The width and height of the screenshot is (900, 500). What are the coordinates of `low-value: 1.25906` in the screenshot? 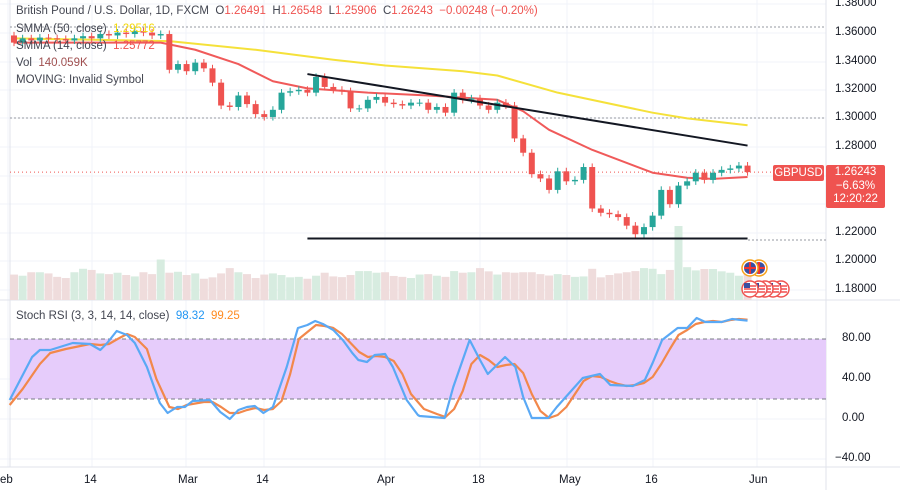 It's located at (356, 11).